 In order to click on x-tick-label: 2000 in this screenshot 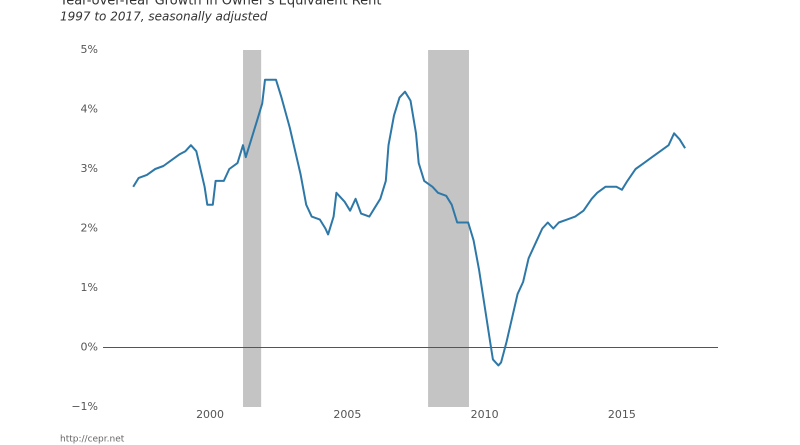, I will do `click(210, 414)`.